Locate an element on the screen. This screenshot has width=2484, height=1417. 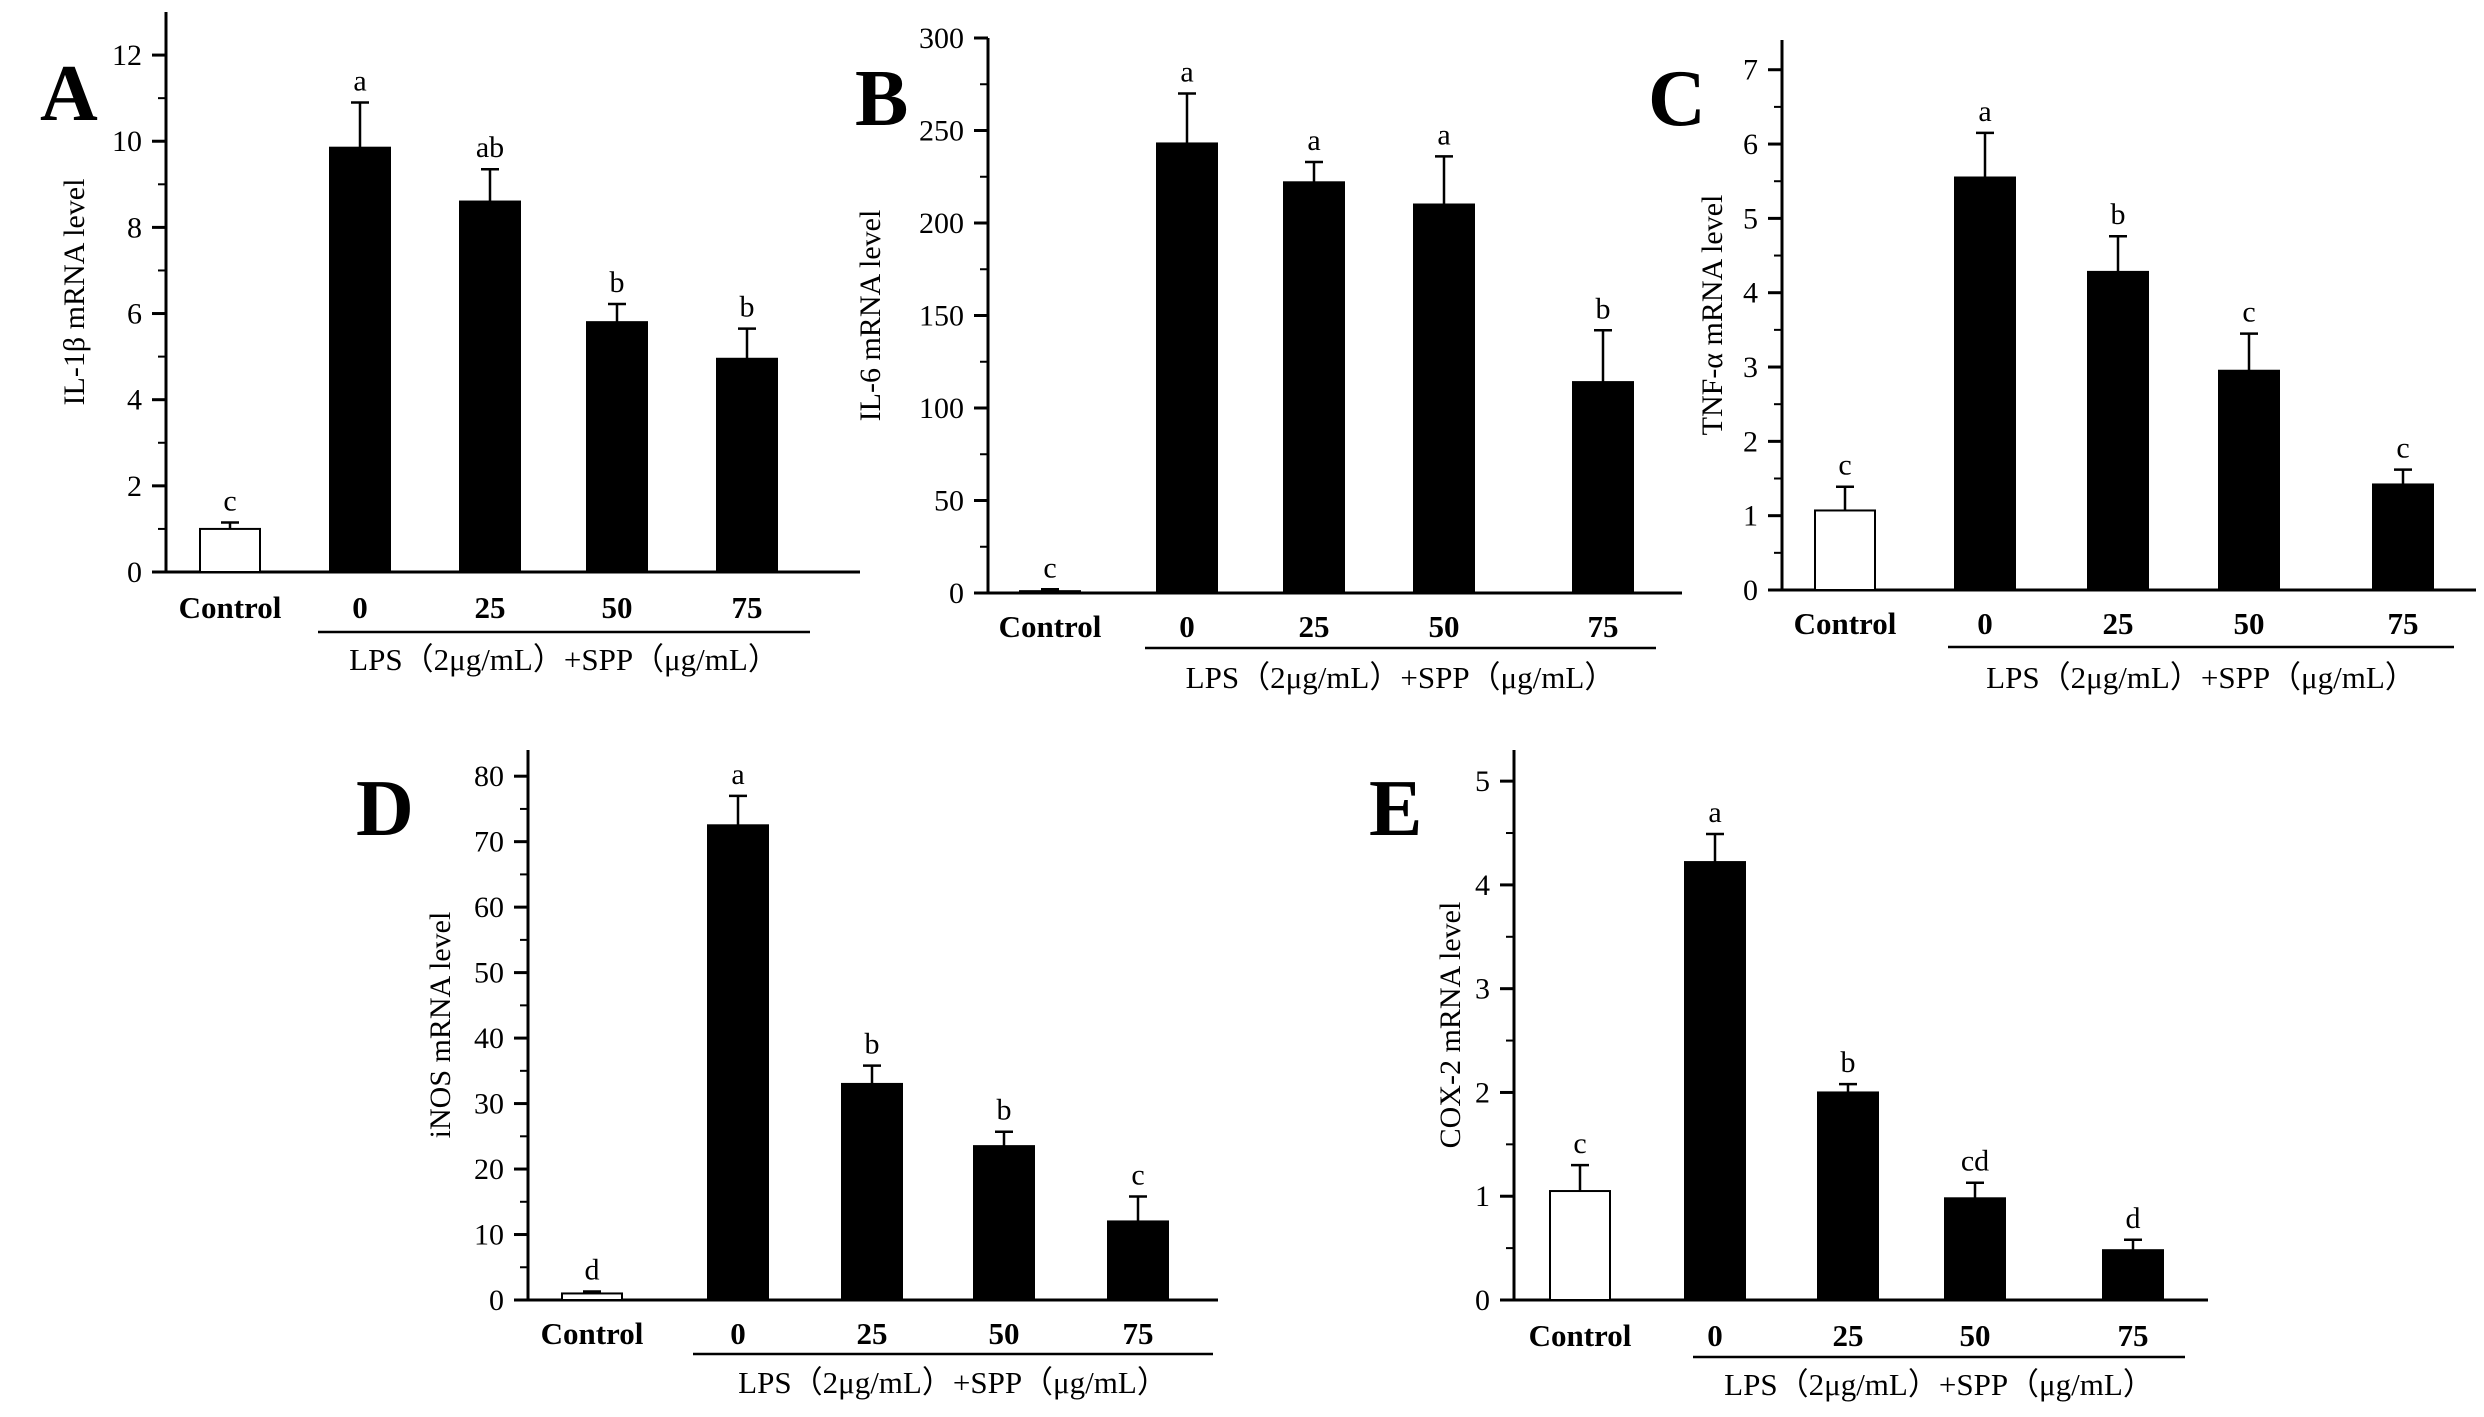
y-tick-label: 8 is located at coordinates (134, 227).